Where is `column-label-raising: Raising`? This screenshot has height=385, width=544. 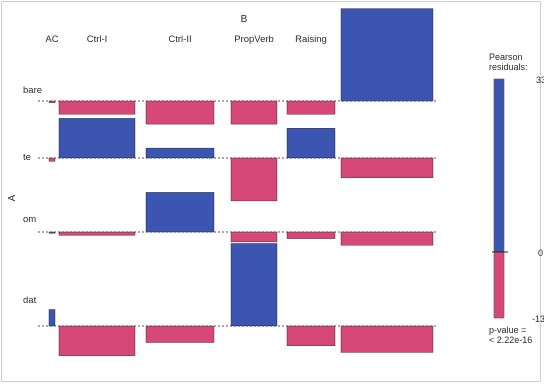
column-label-raising: Raising is located at coordinates (311, 39).